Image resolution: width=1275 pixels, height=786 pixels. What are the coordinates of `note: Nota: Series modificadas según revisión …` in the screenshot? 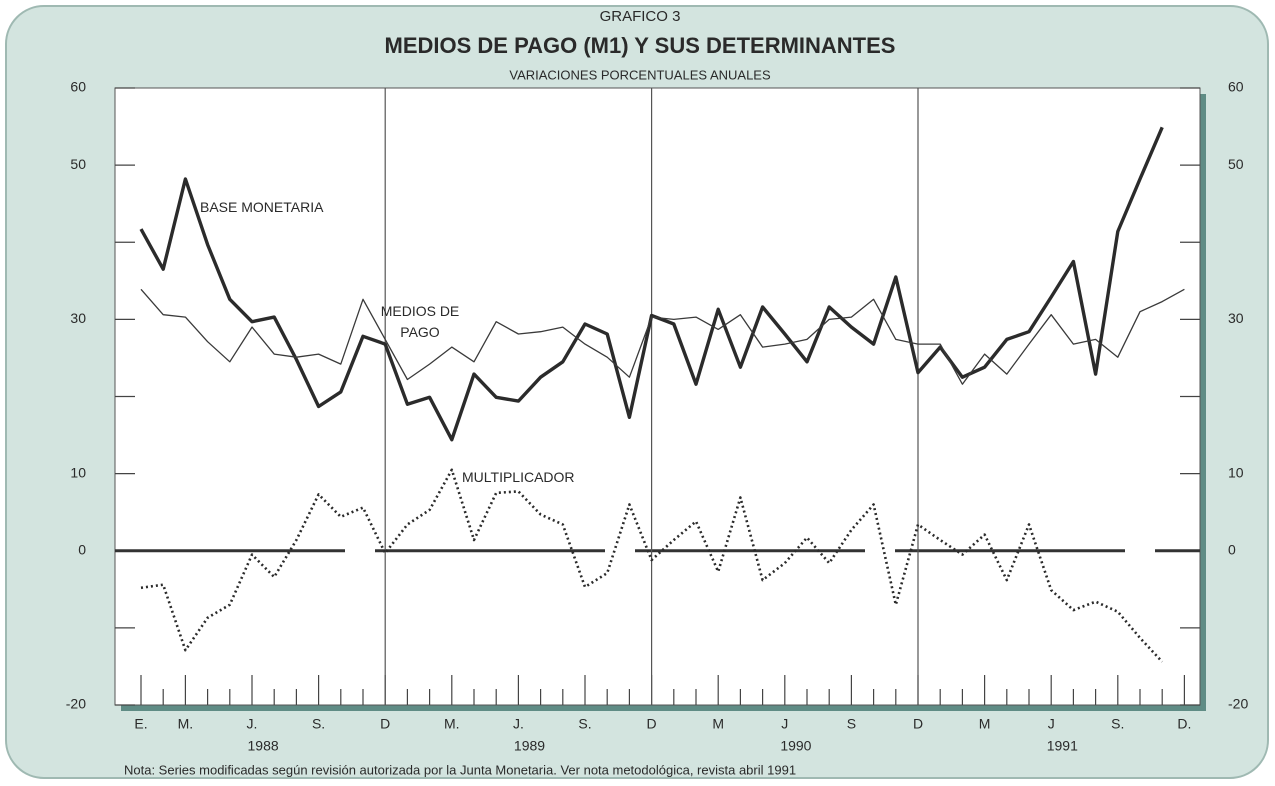 It's located at (460, 769).